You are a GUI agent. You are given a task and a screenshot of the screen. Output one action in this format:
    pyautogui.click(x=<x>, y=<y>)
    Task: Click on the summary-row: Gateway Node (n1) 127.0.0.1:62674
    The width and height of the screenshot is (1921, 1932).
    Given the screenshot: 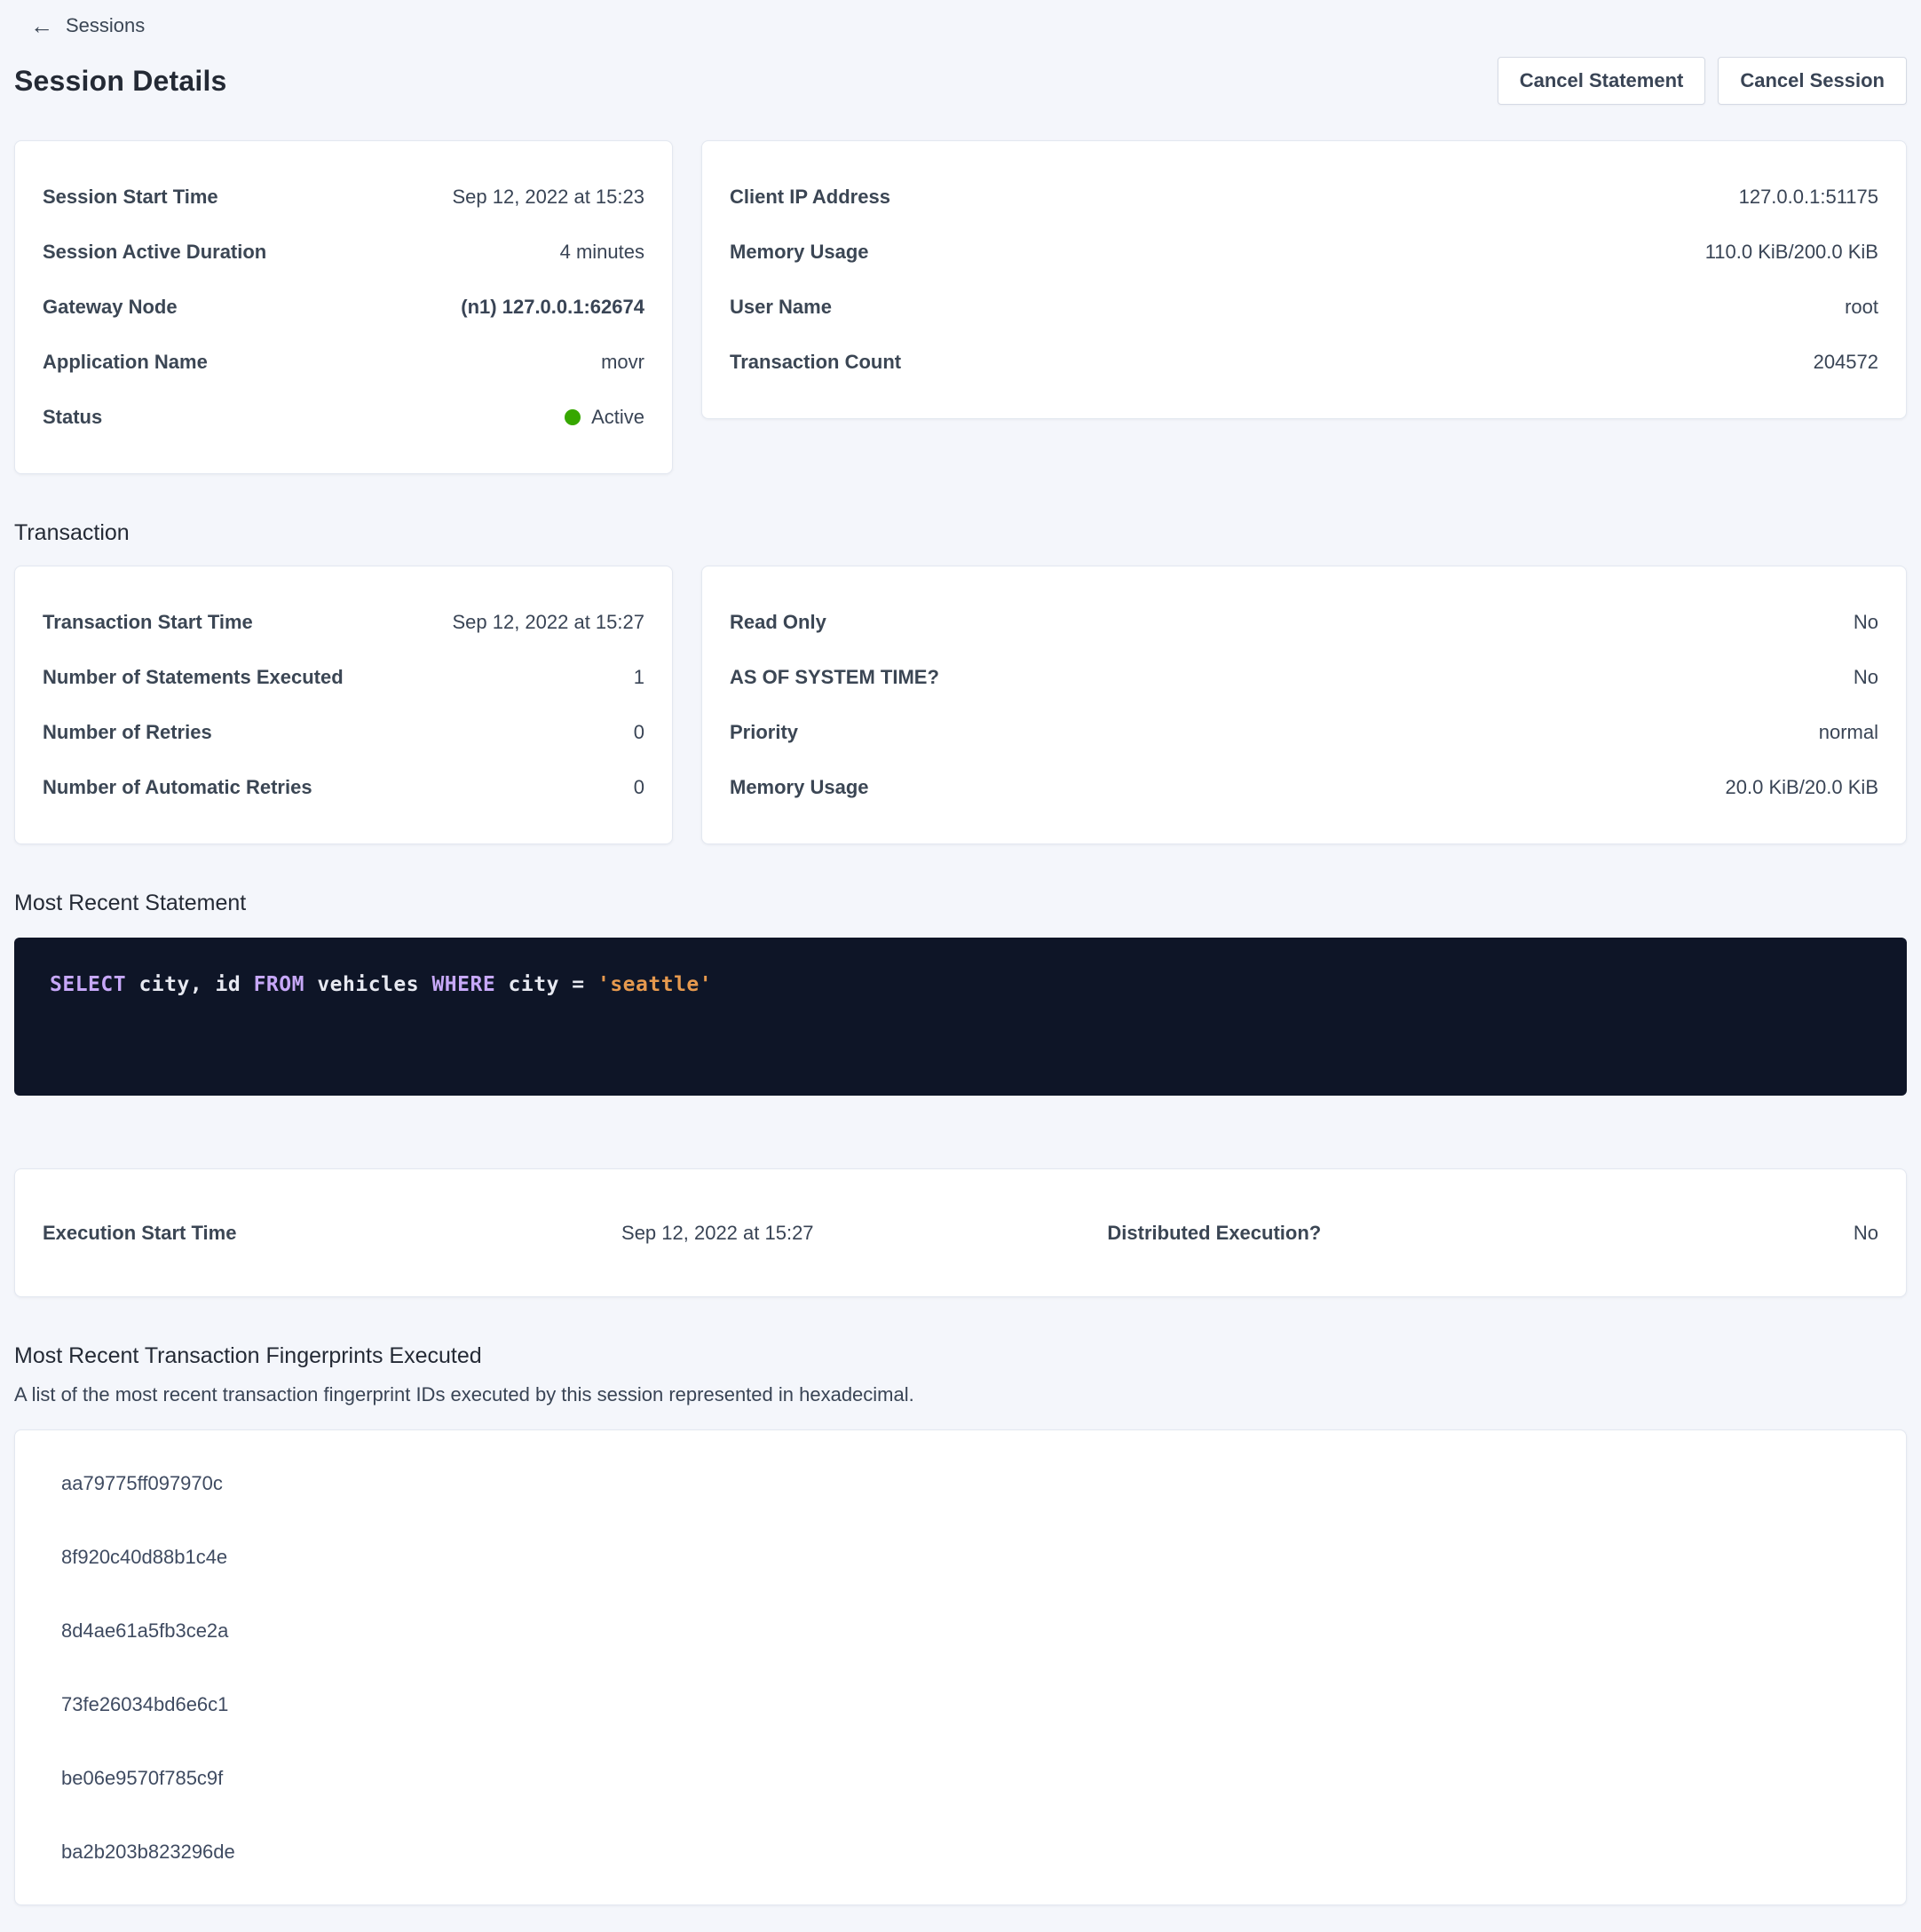 What is the action you would take?
    pyautogui.click(x=343, y=307)
    